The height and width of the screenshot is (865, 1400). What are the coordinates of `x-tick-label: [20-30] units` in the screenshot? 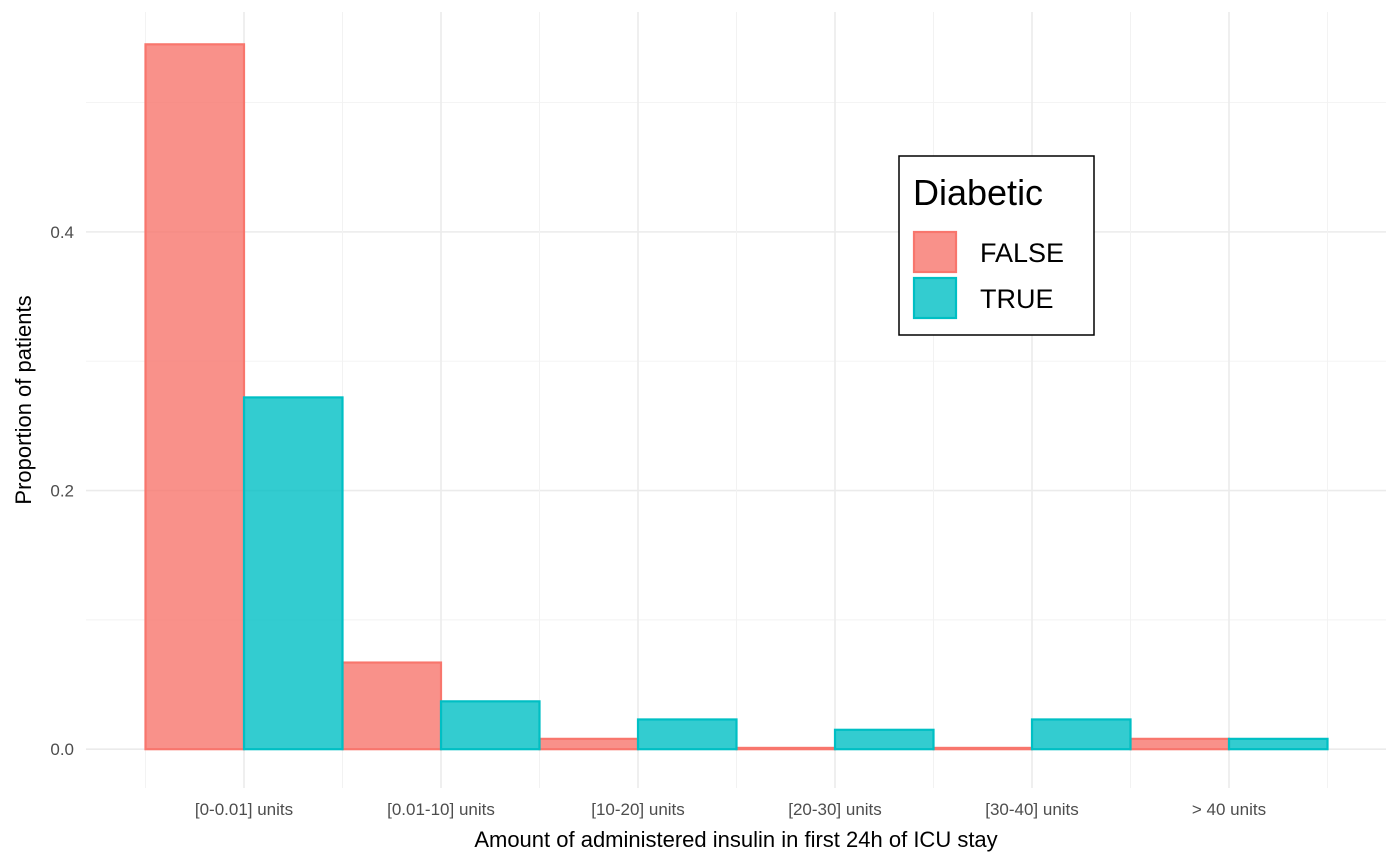 It's located at (835, 809).